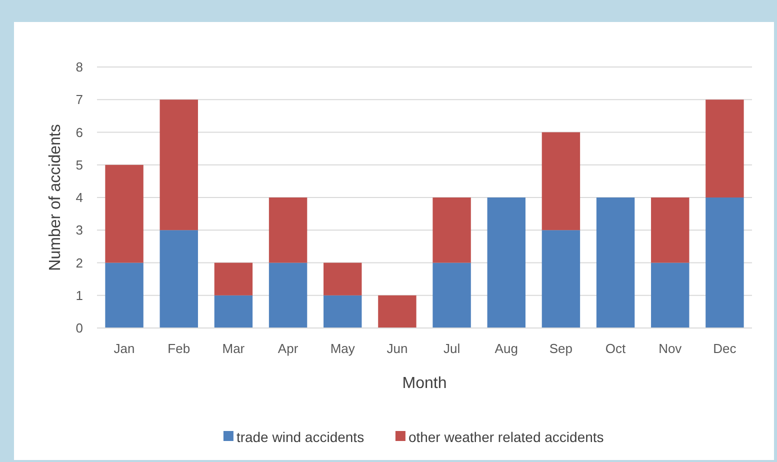  I want to click on legend-label: trade wind accidents, so click(300, 436).